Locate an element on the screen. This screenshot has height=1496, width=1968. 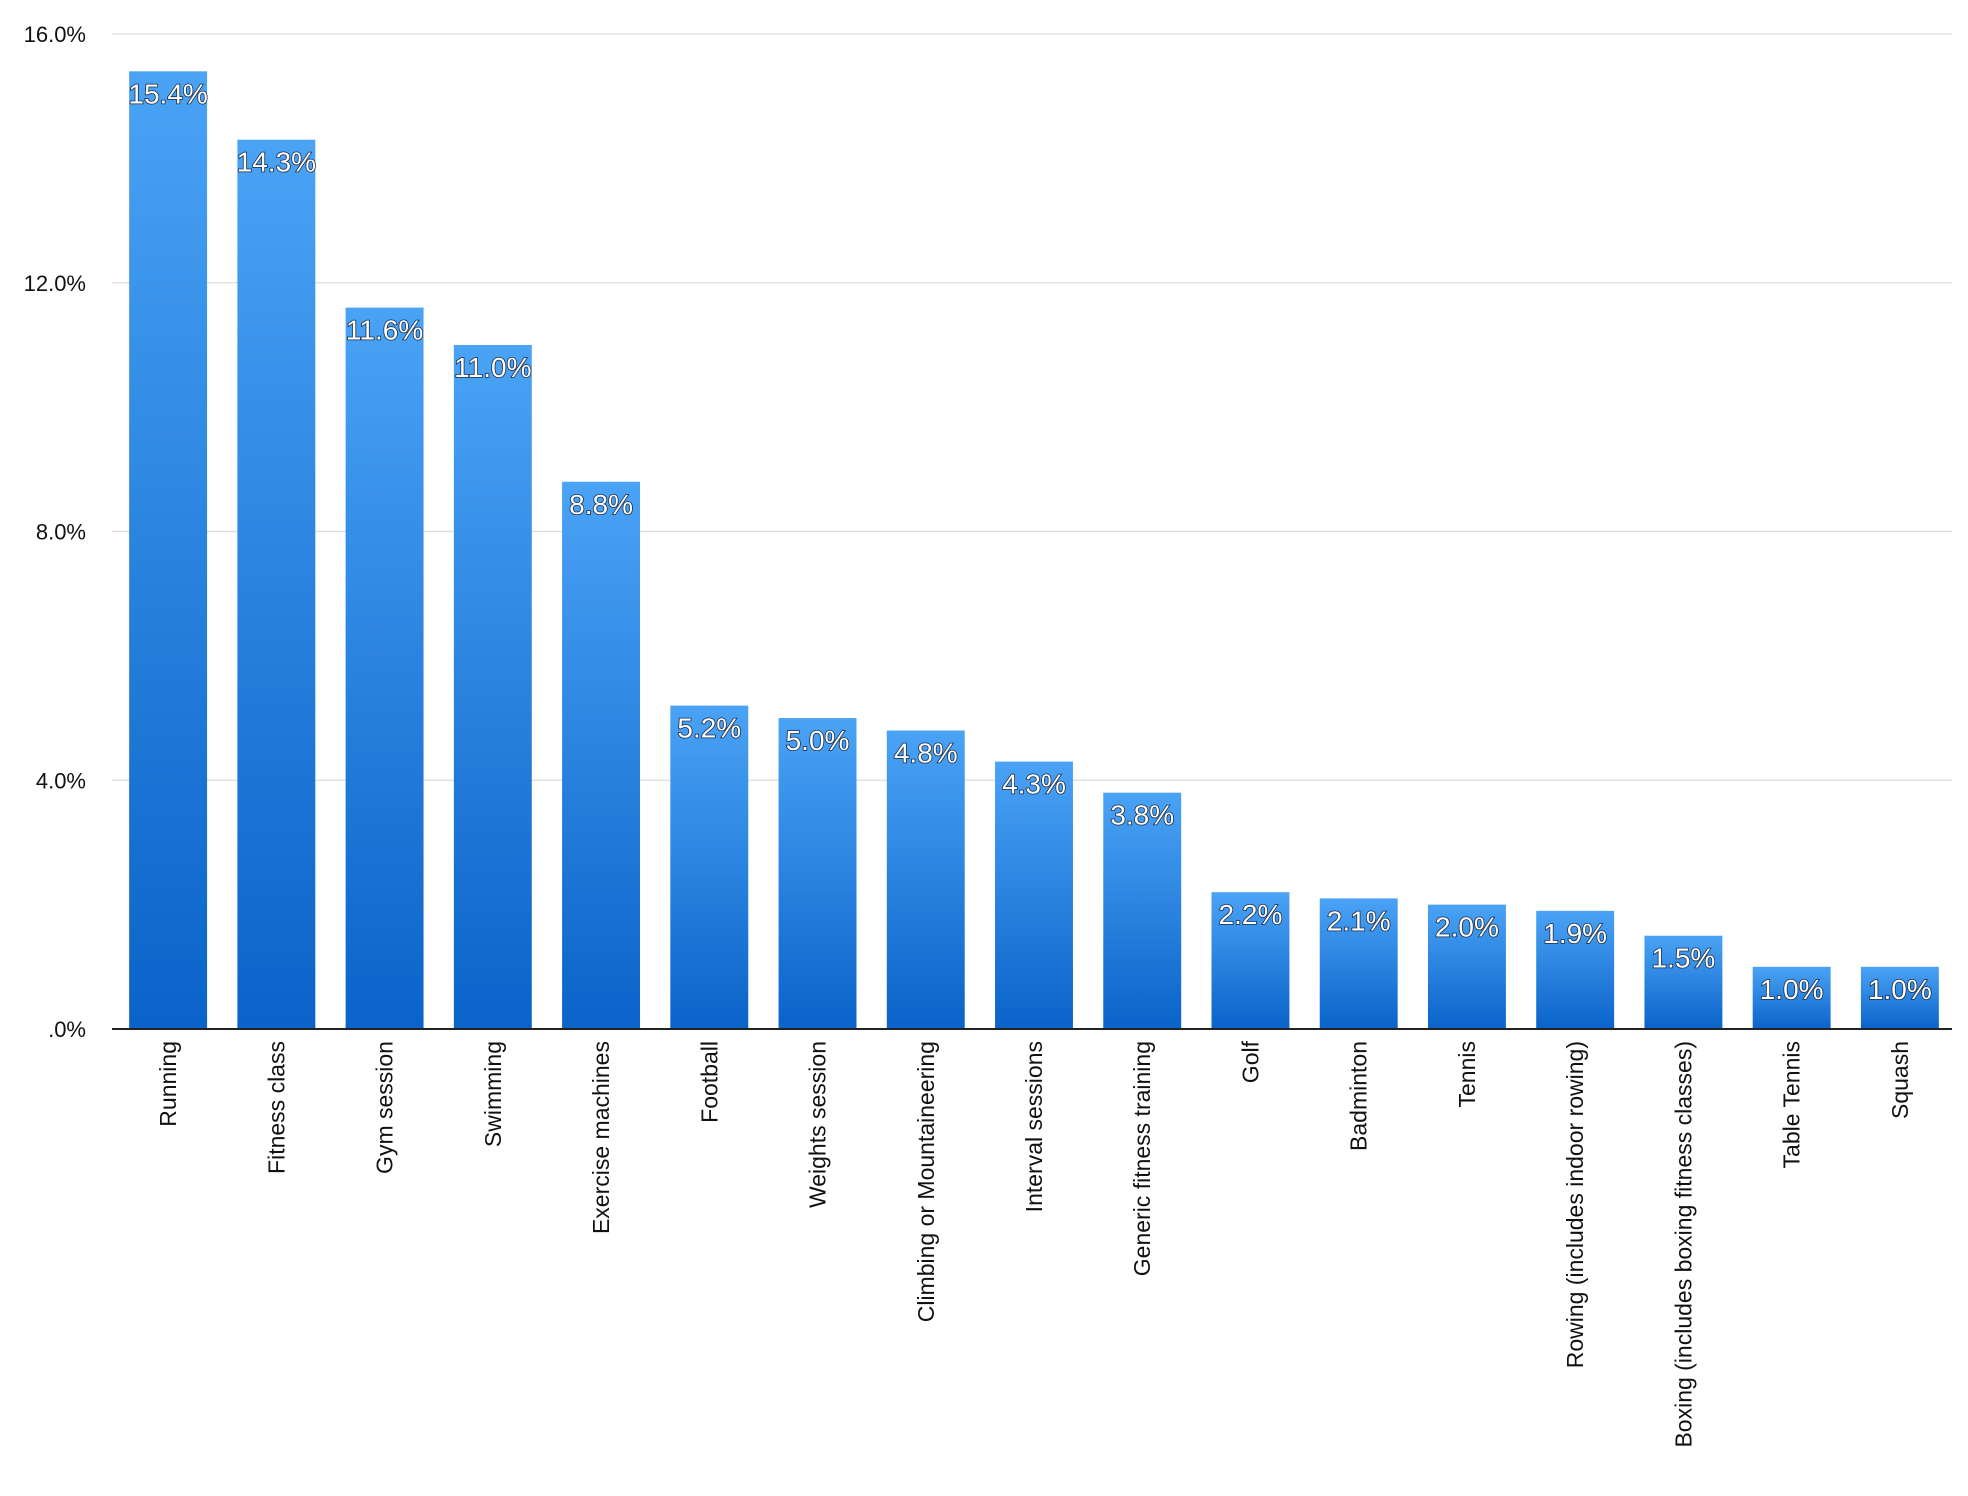
value-label: 1.9% is located at coordinates (1575, 933).